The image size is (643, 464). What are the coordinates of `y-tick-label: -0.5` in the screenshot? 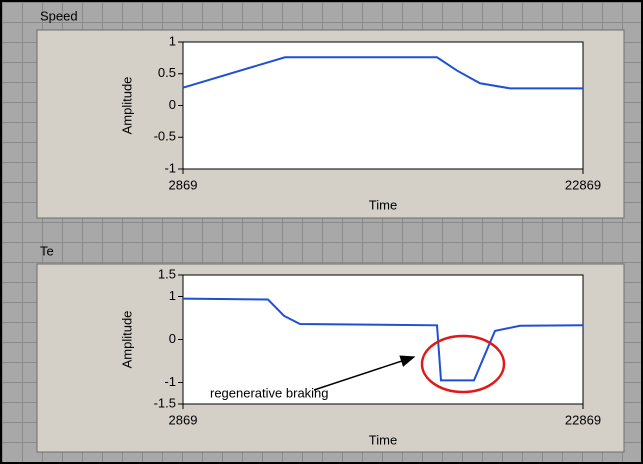 It's located at (165, 136).